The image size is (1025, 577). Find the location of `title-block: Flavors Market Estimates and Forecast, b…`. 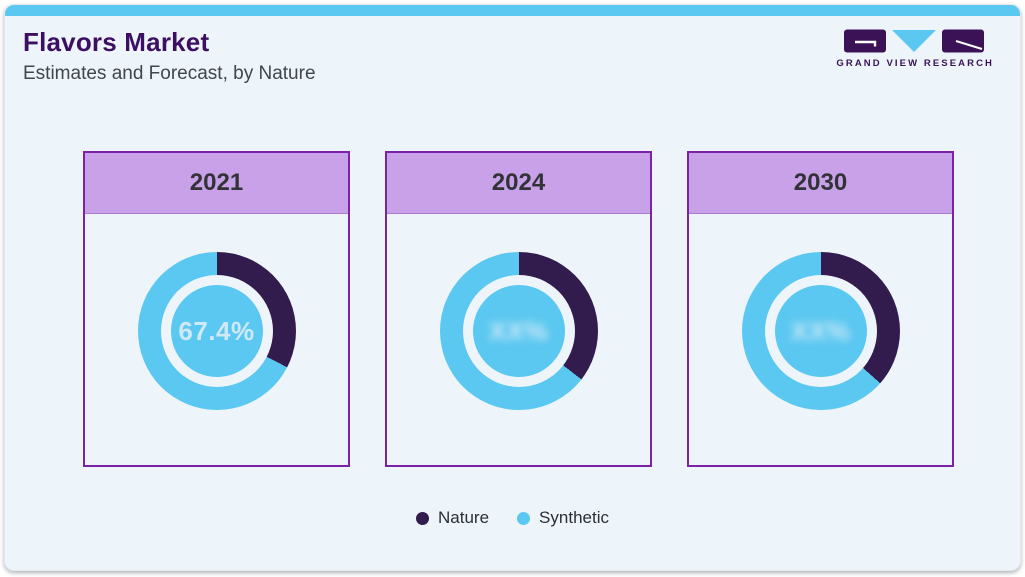

title-block: Flavors Market Estimates and Forecast, b… is located at coordinates (169, 56).